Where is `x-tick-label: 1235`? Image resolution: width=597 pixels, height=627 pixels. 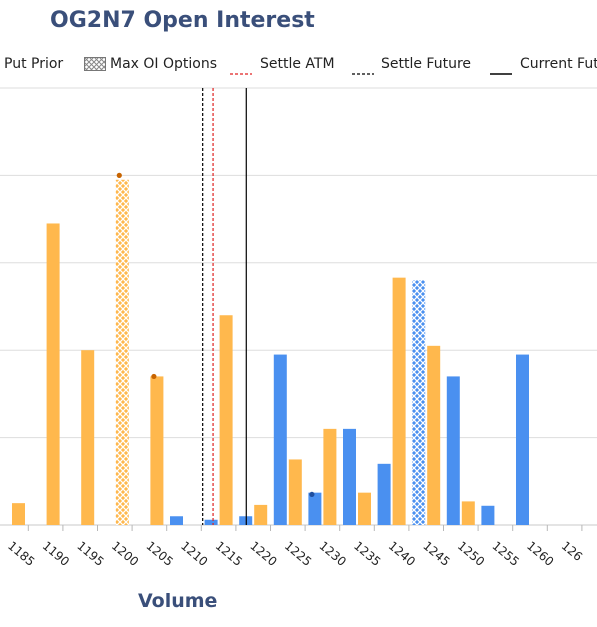
x-tick-label: 1235 is located at coordinates (367, 554).